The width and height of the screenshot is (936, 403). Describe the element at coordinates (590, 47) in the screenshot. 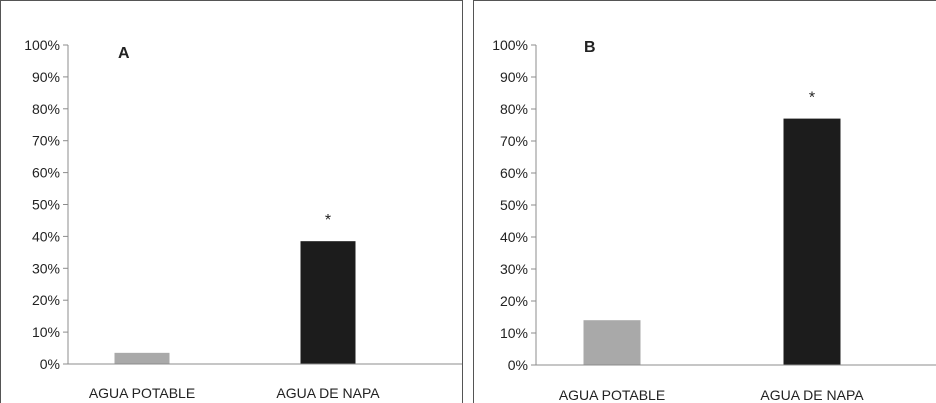

I see `panel-label: B` at that location.